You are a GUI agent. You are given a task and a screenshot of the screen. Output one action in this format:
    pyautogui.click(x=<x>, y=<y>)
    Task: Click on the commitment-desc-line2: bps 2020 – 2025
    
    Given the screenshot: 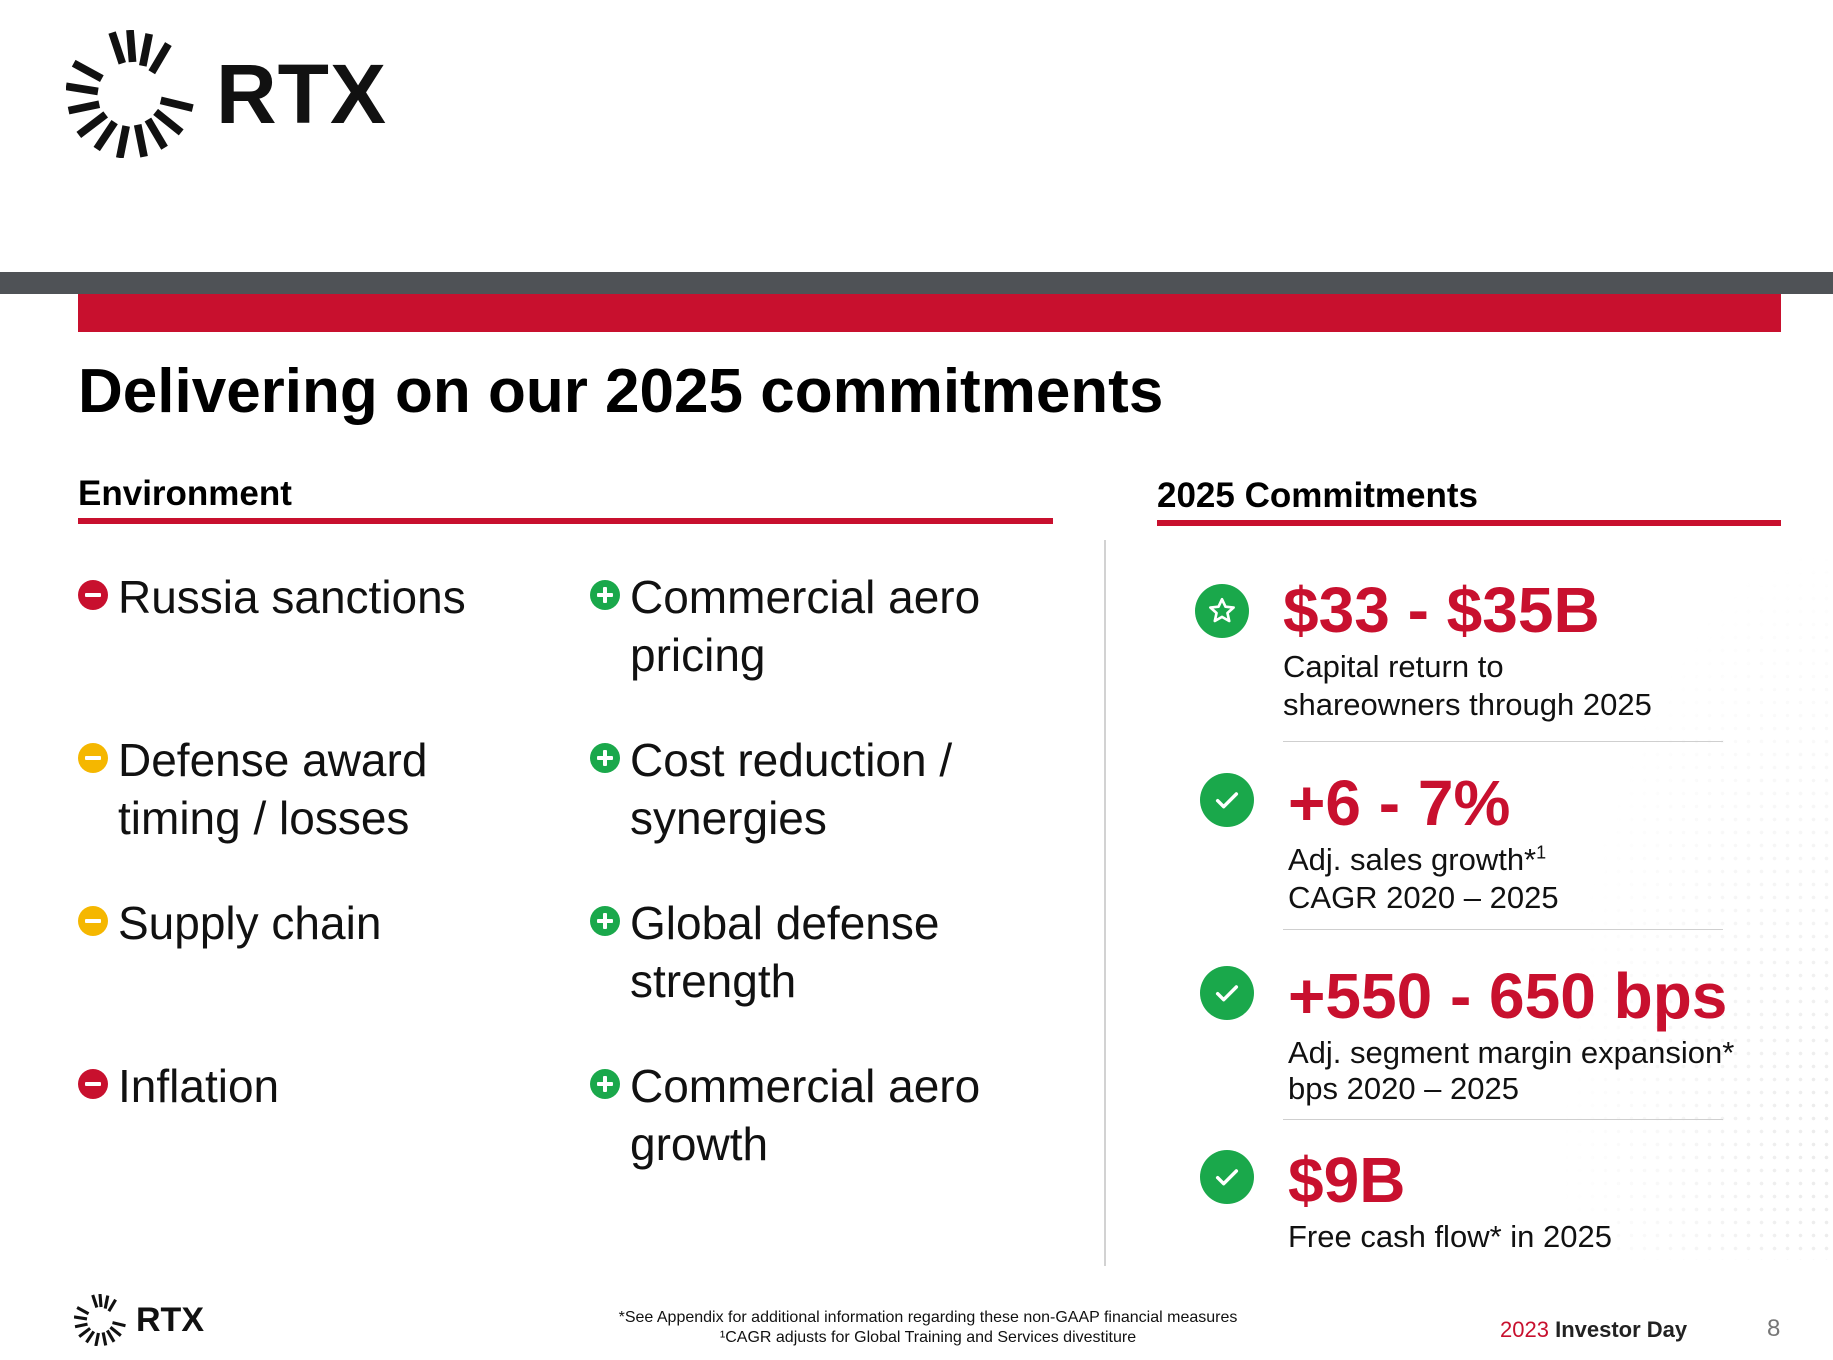 What is the action you would take?
    pyautogui.click(x=1403, y=1088)
    